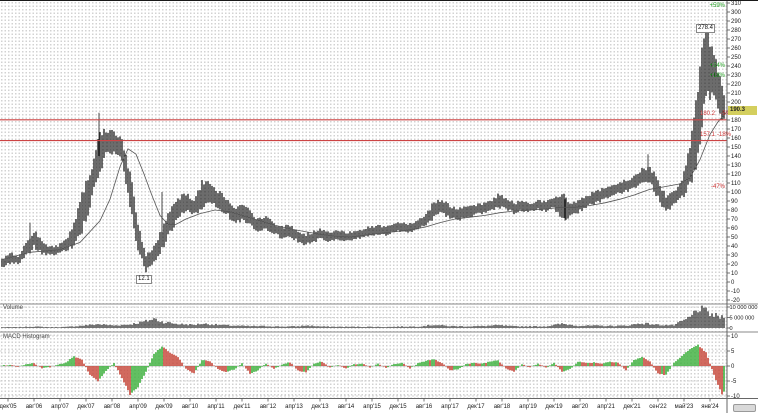 This screenshot has width=758, height=413. I want to click on macd-tick-label: 0, so click(733, 367).